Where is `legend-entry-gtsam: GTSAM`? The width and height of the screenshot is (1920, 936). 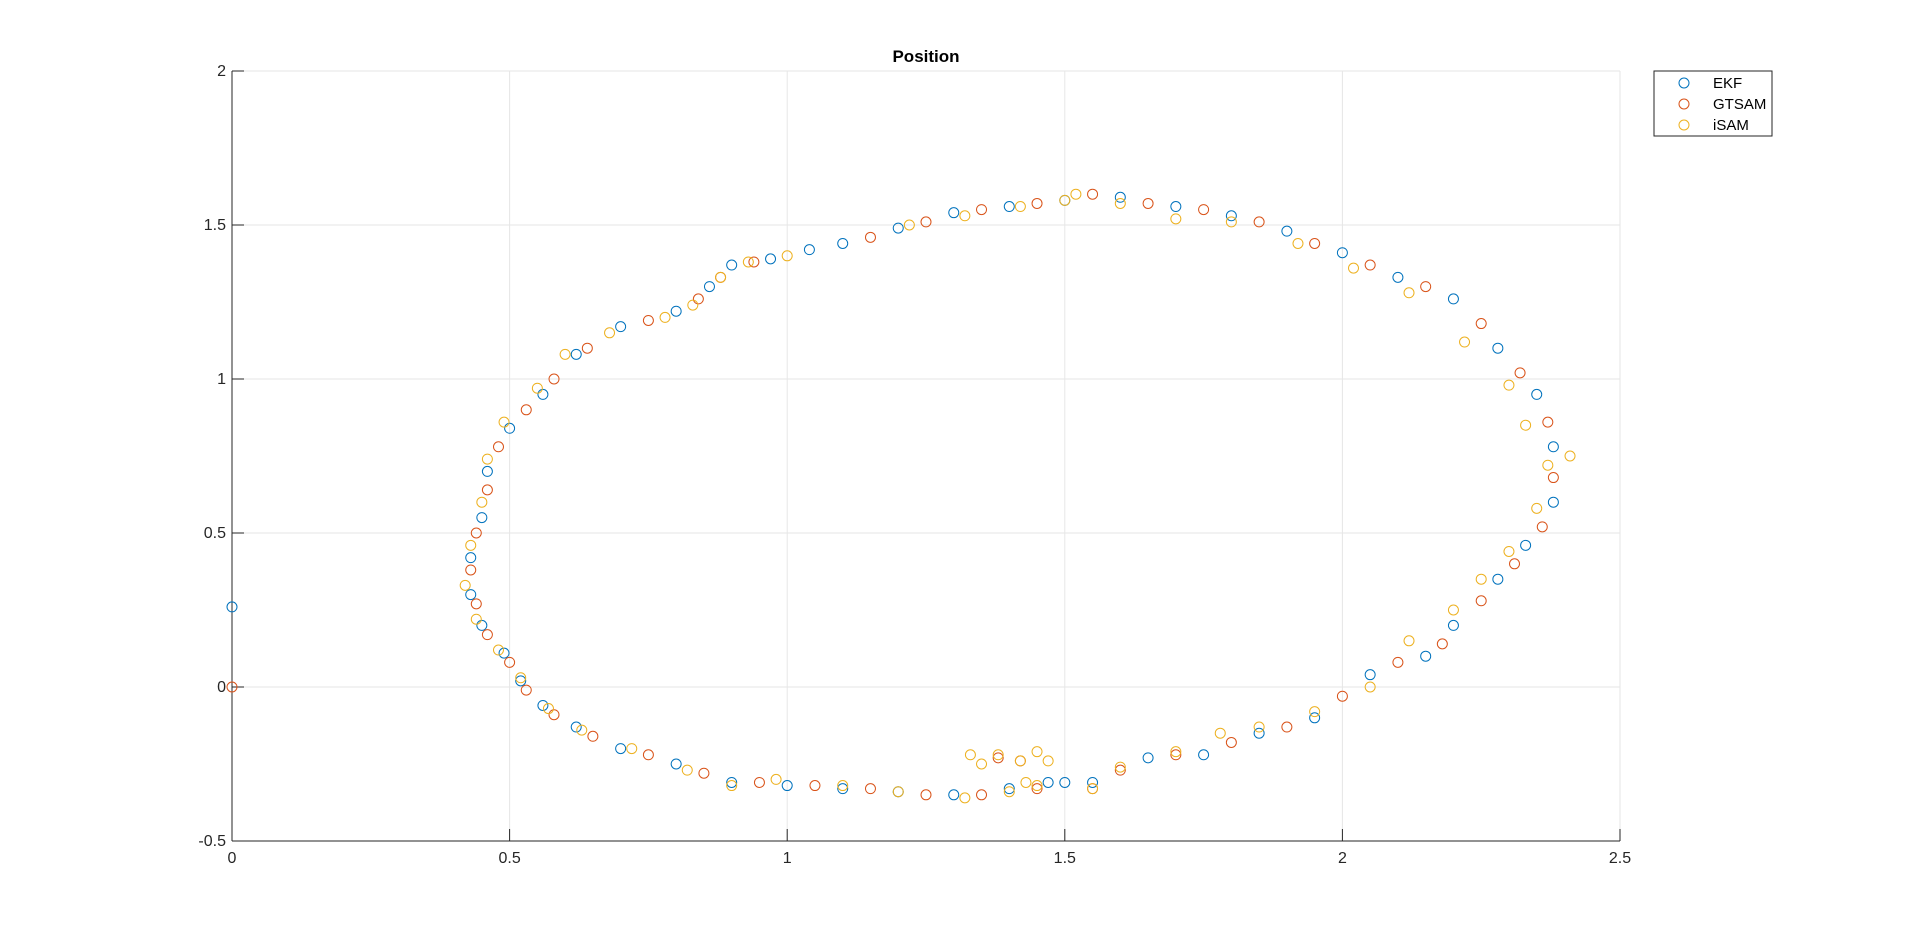 legend-entry-gtsam: GTSAM is located at coordinates (1722, 104).